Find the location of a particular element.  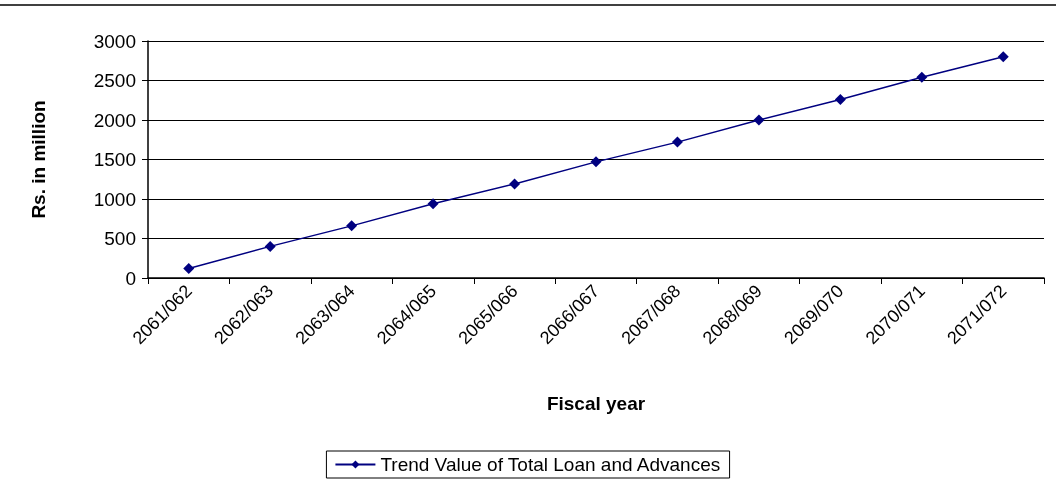

legend-label: Trend Value of Total Loan and Advances is located at coordinates (550, 464).